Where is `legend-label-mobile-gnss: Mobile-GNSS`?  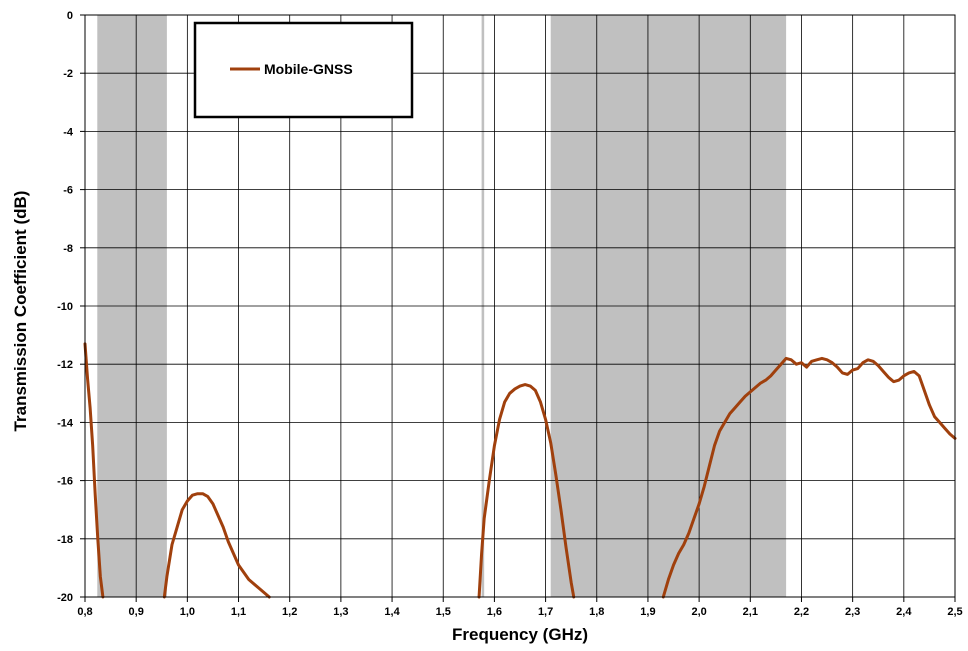
legend-label-mobile-gnss: Mobile-GNSS is located at coordinates (308, 69).